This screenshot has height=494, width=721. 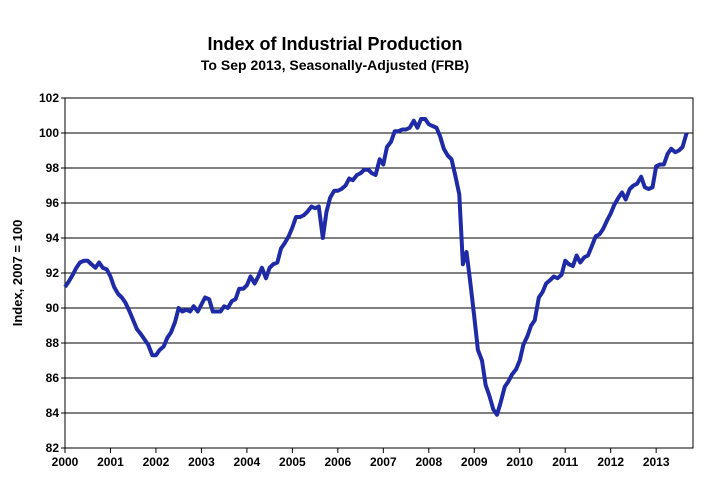 What do you see at coordinates (53, 203) in the screenshot?
I see `y-tick-label: 96` at bounding box center [53, 203].